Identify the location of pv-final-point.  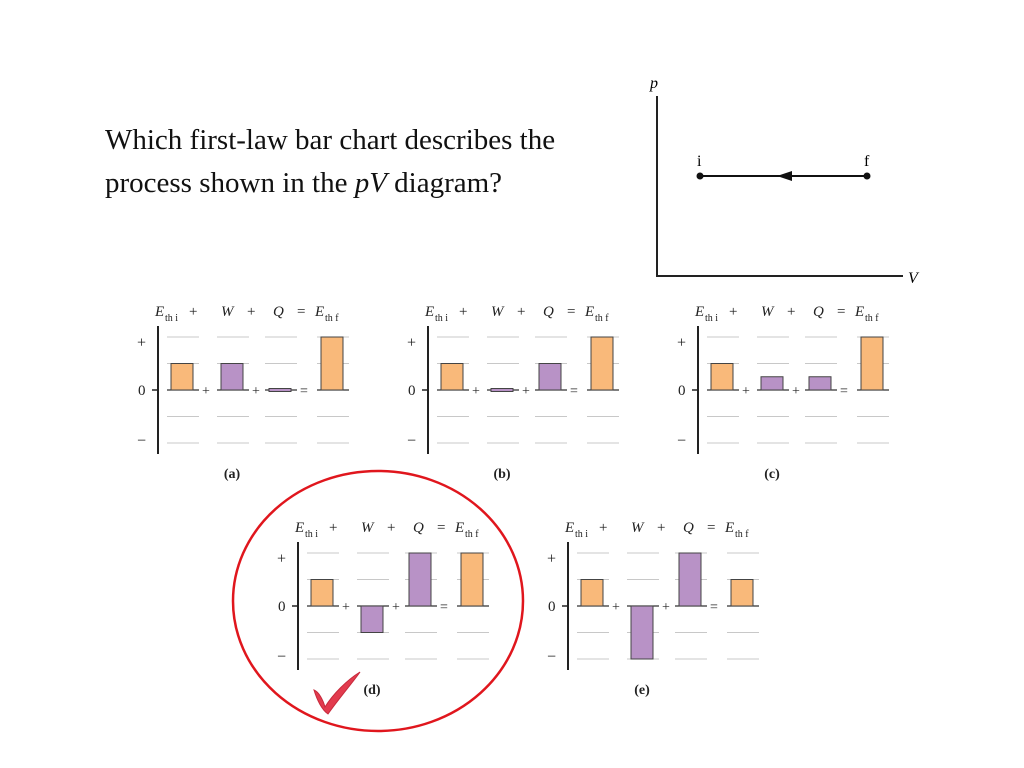
(867, 176).